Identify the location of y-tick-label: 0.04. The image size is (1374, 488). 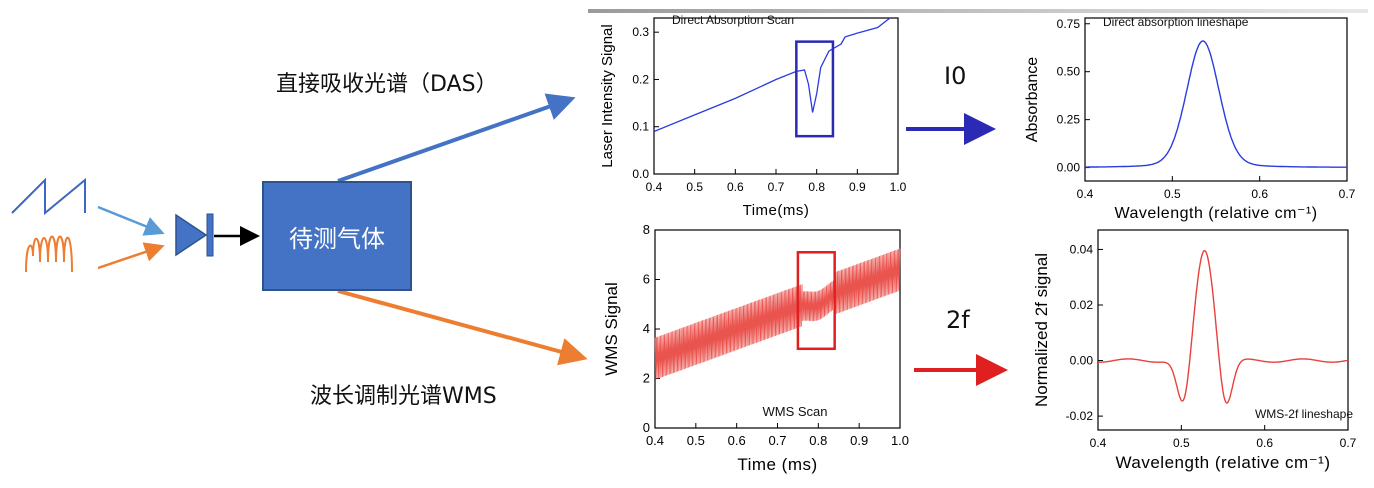
(1082, 249).